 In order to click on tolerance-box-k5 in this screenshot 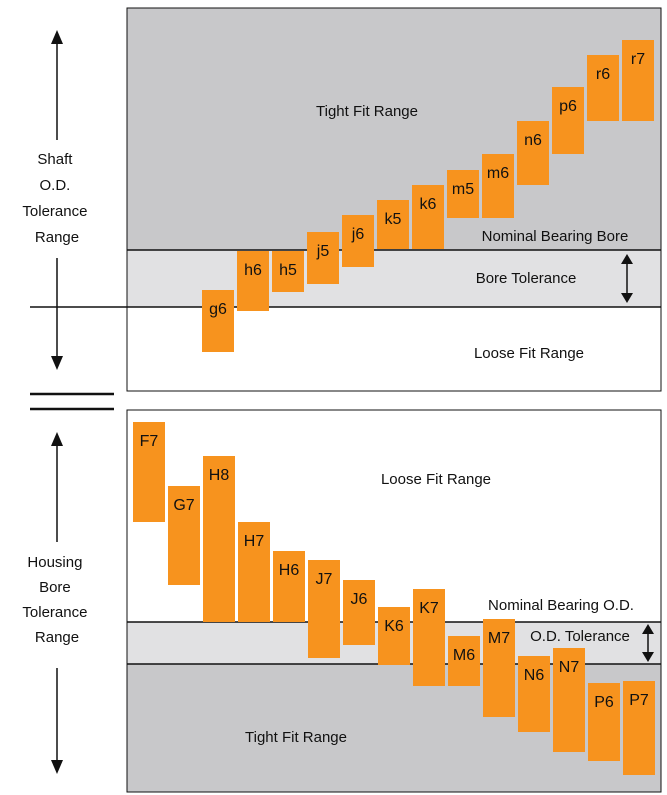, I will do `click(393, 224)`.